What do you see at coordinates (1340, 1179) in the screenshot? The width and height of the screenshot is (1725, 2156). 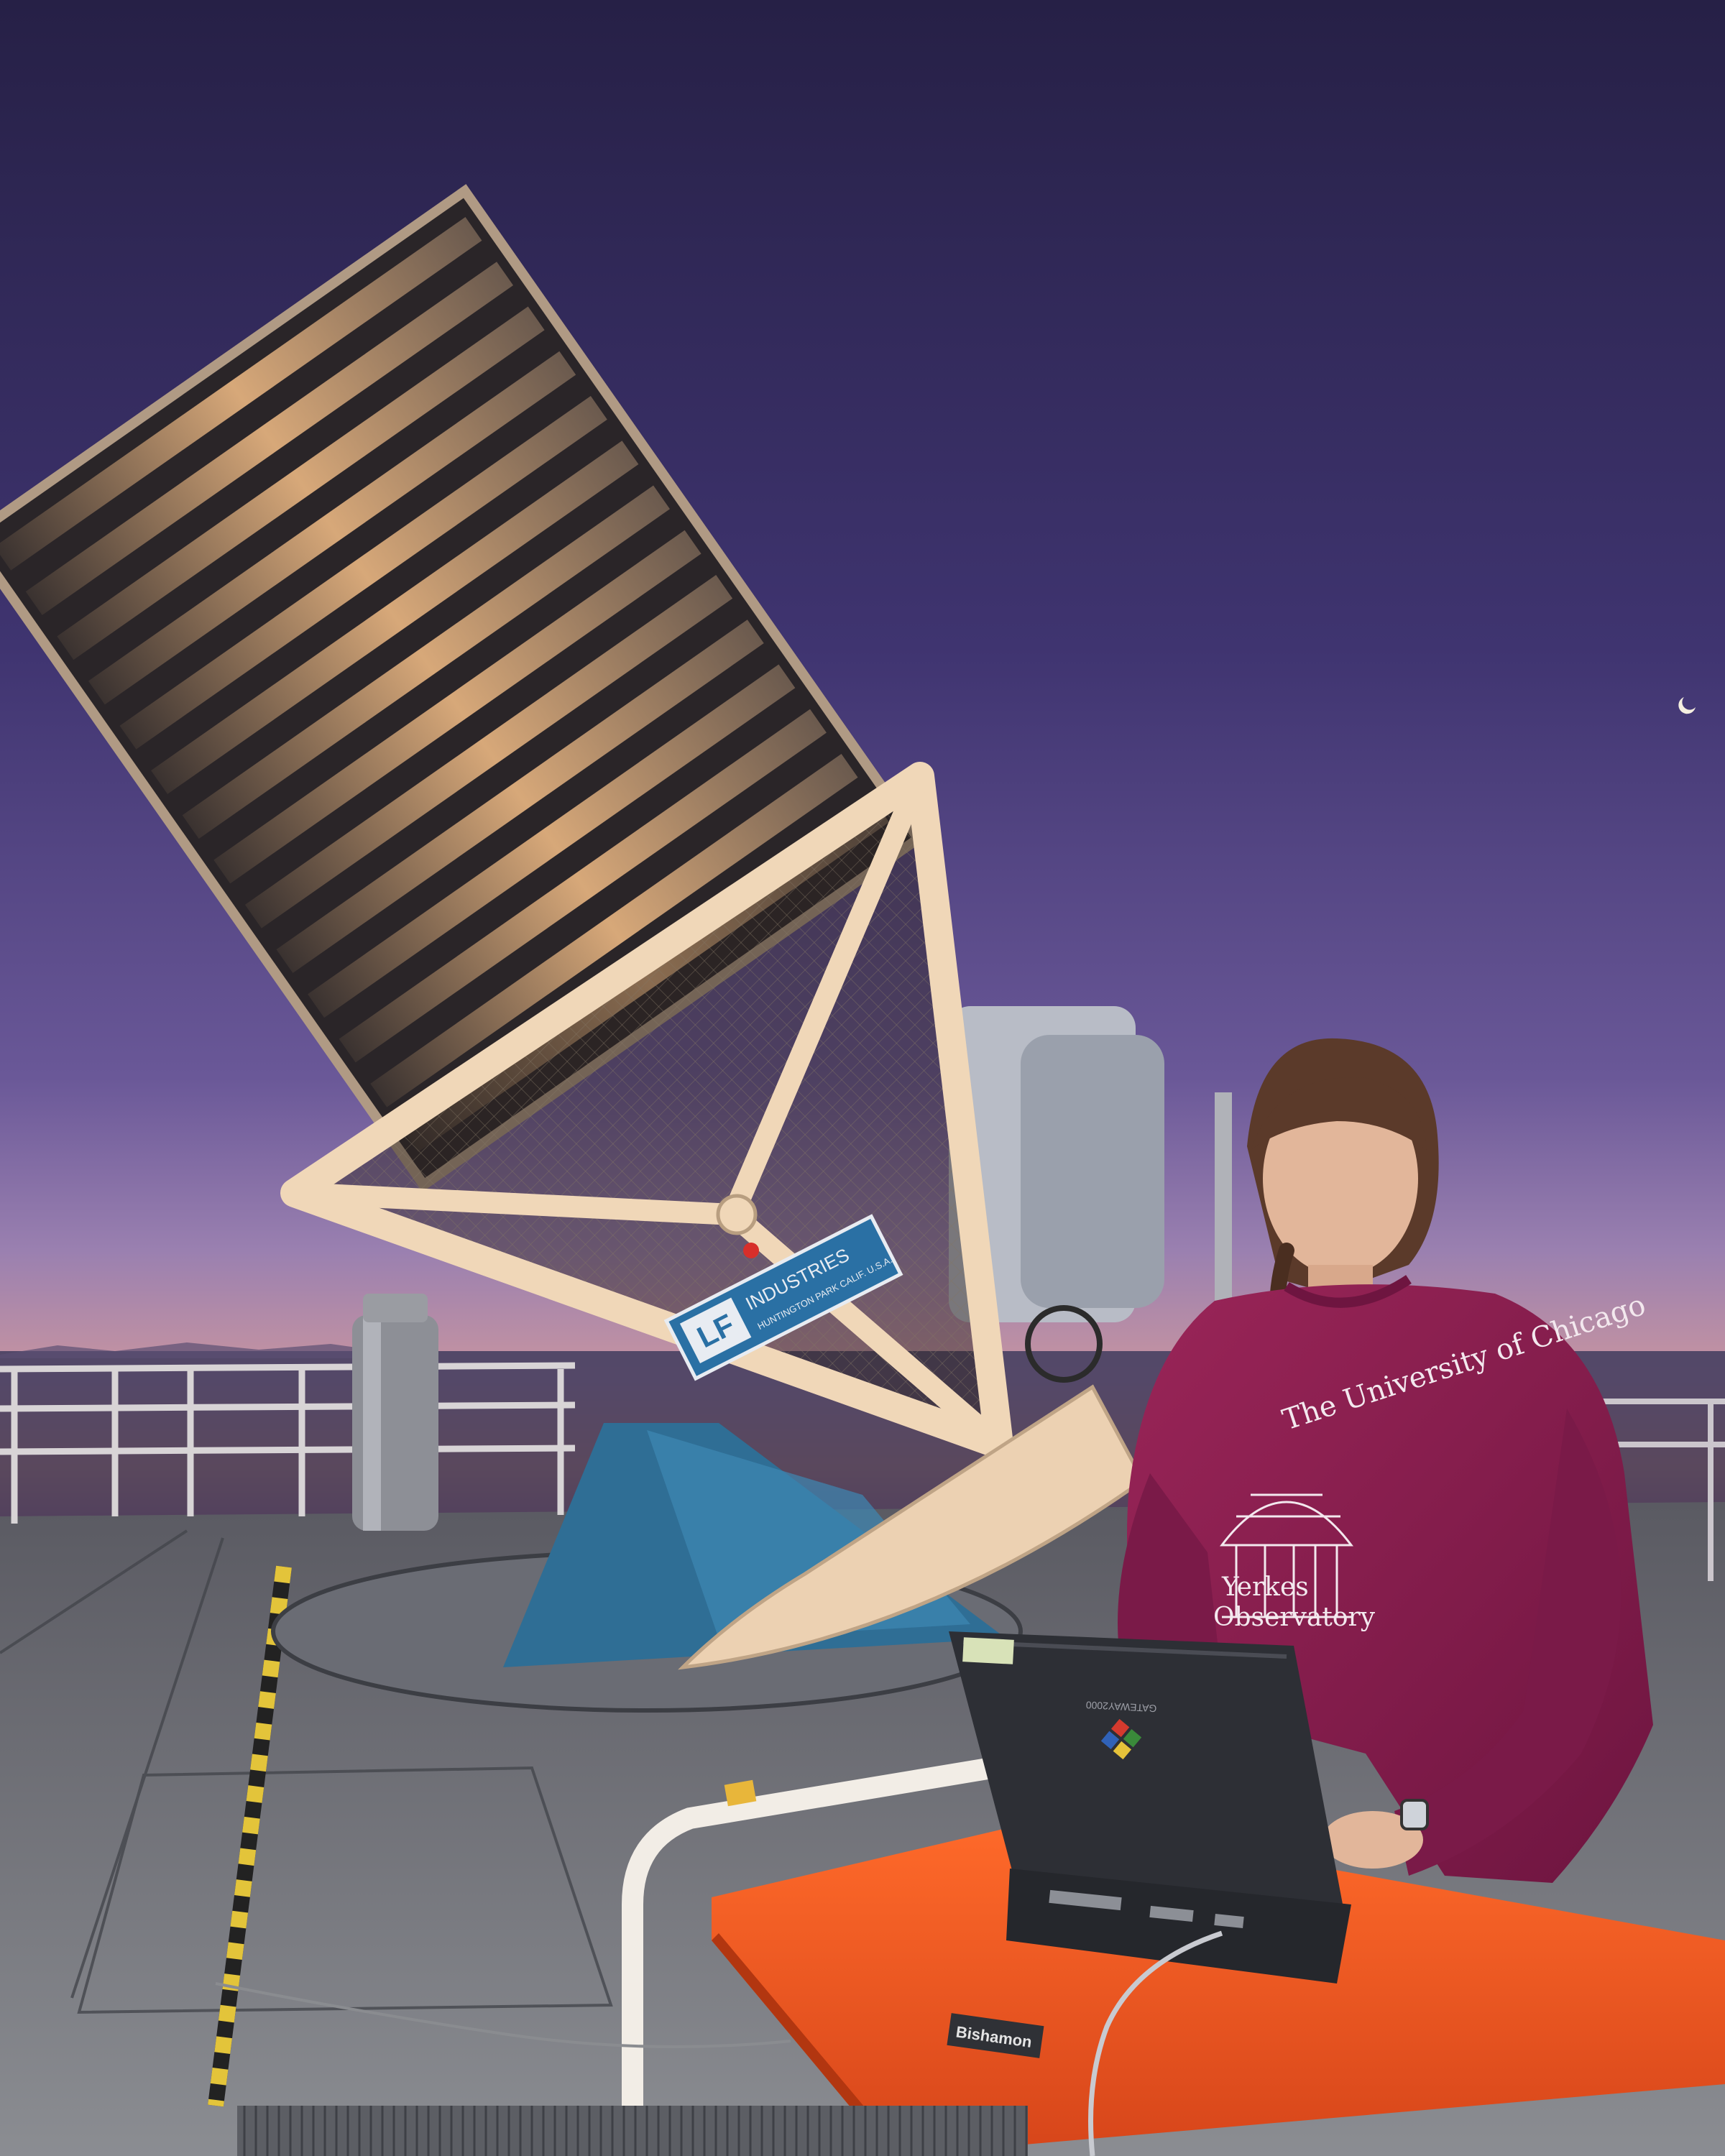 I see `person-face` at bounding box center [1340, 1179].